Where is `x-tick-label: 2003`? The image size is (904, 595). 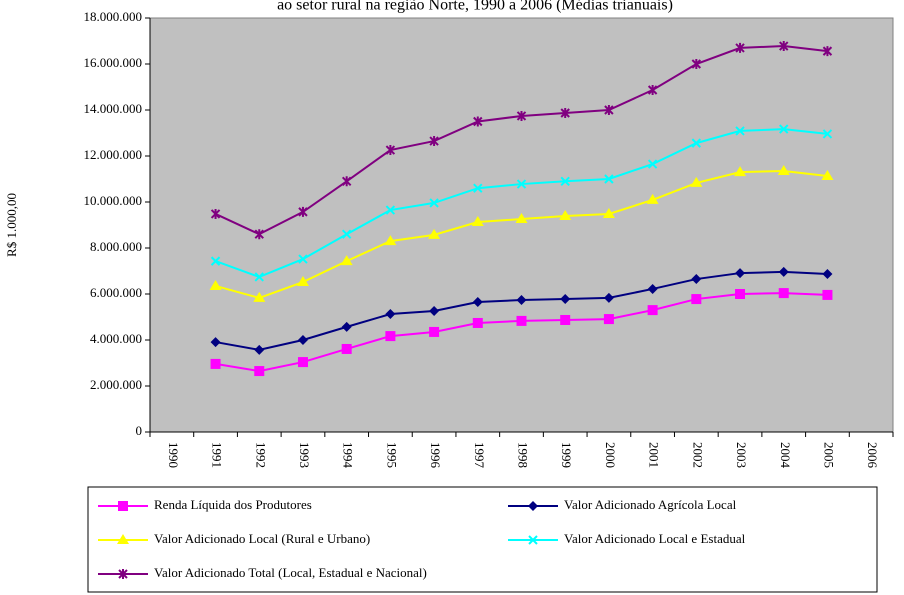
x-tick-label: 2003 is located at coordinates (741, 455).